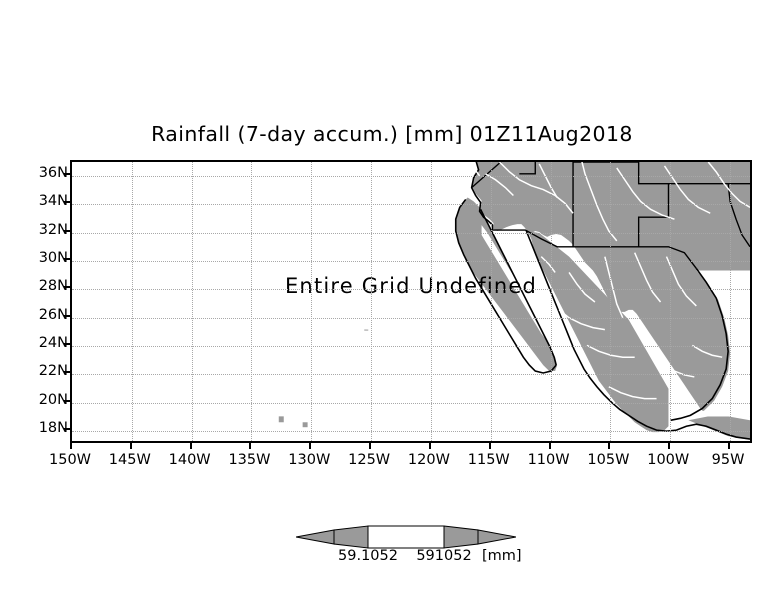 The image size is (784, 612). Describe the element at coordinates (53, 173) in the screenshot. I see `y-axis-tick-label: 36N` at that location.